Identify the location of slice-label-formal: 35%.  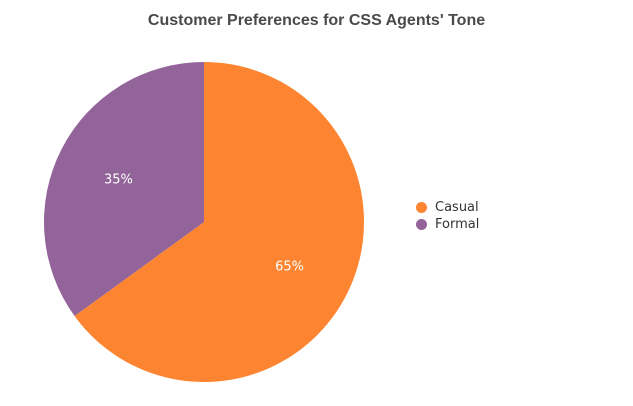
(118, 179).